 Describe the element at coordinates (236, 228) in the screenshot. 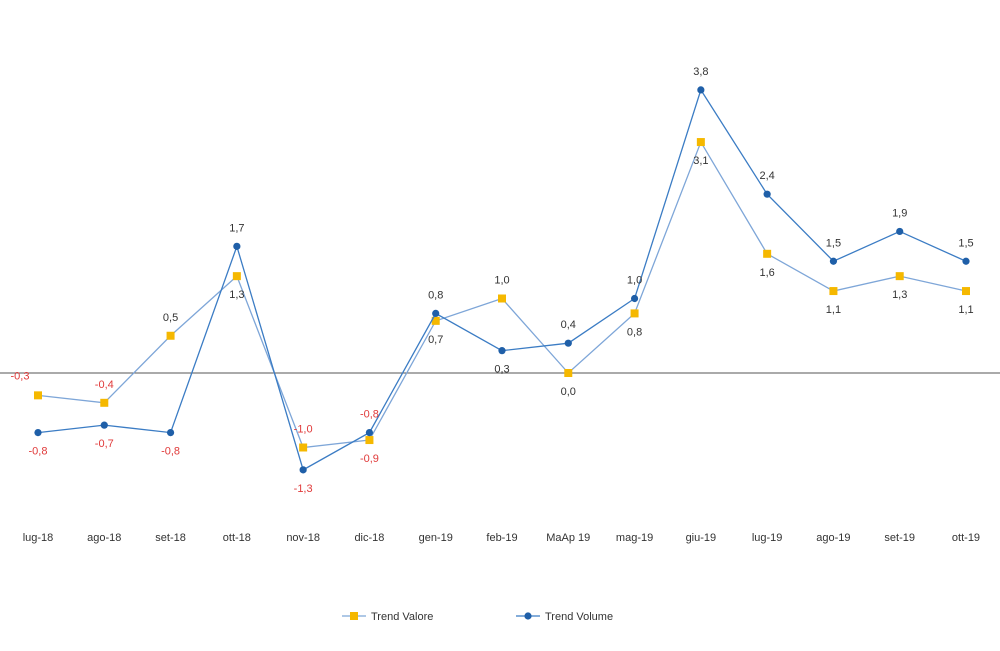

I see `data-label-volume-4: 1,7` at that location.